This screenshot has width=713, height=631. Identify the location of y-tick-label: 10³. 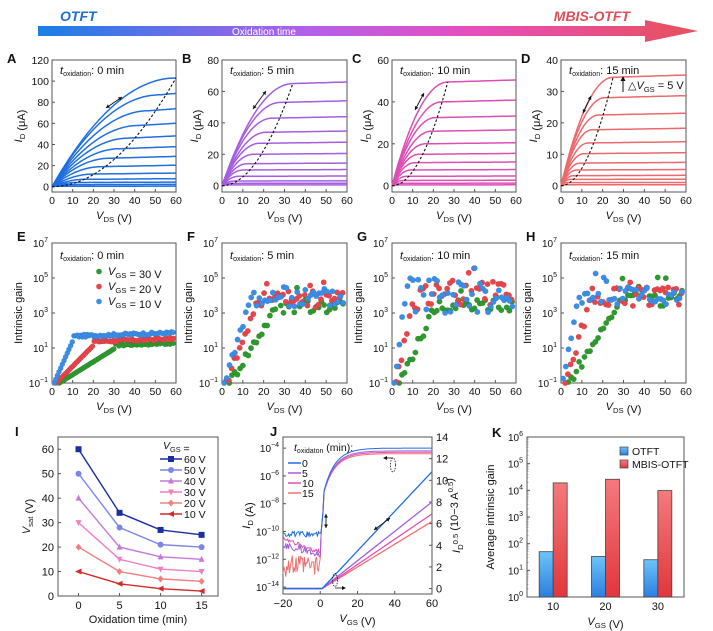
(210, 313).